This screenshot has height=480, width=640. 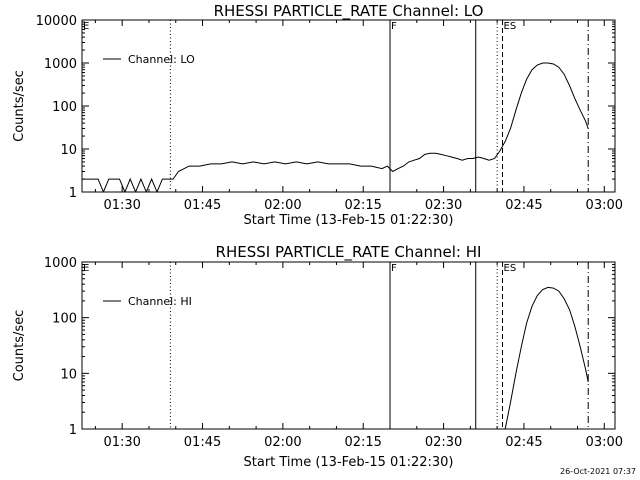 What do you see at coordinates (349, 11) in the screenshot?
I see `chart-title: RHESSI PARTICLE_RATE Channel: LO` at bounding box center [349, 11].